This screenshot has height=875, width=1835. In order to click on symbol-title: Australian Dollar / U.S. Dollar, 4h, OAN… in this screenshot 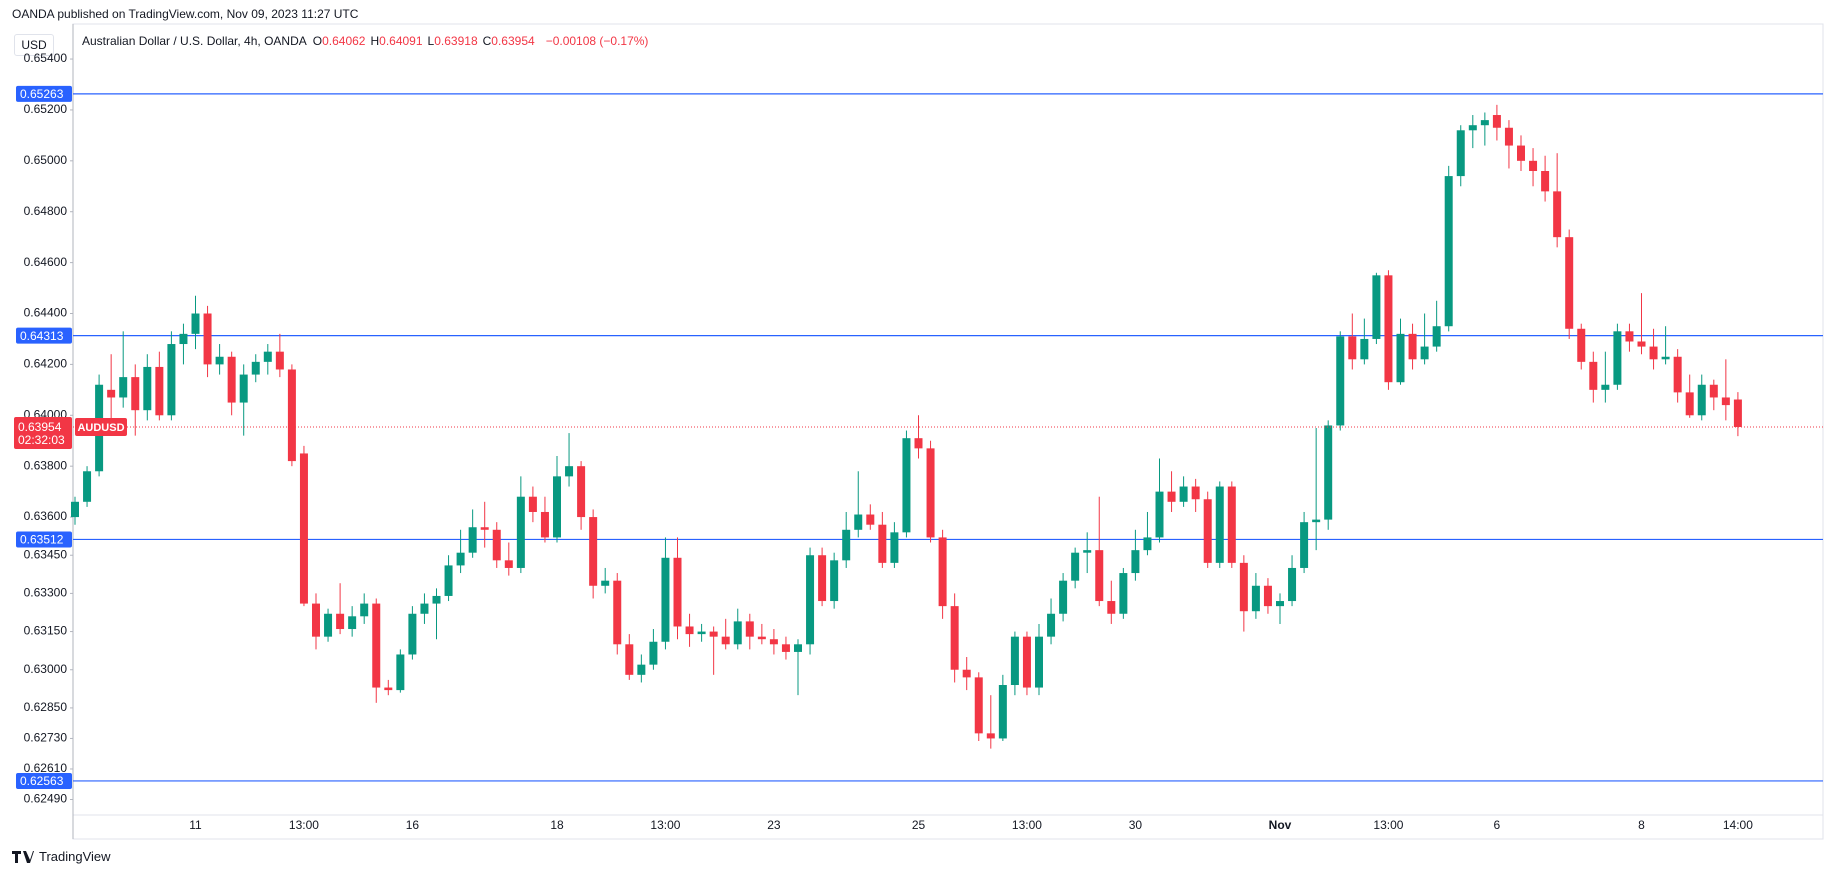, I will do `click(194, 41)`.